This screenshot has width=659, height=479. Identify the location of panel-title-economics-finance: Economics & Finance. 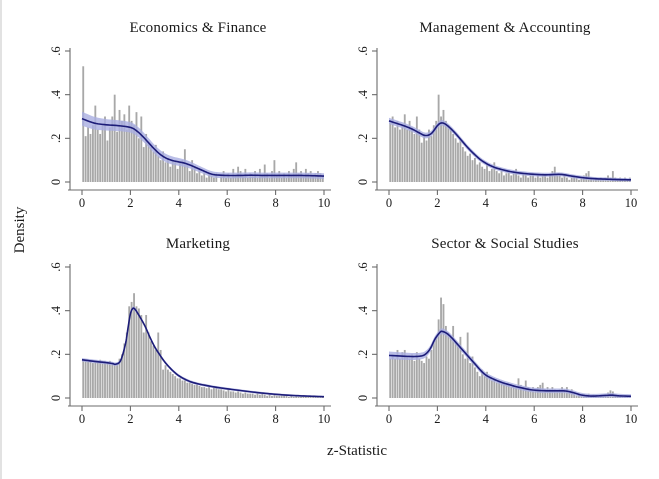
(198, 28).